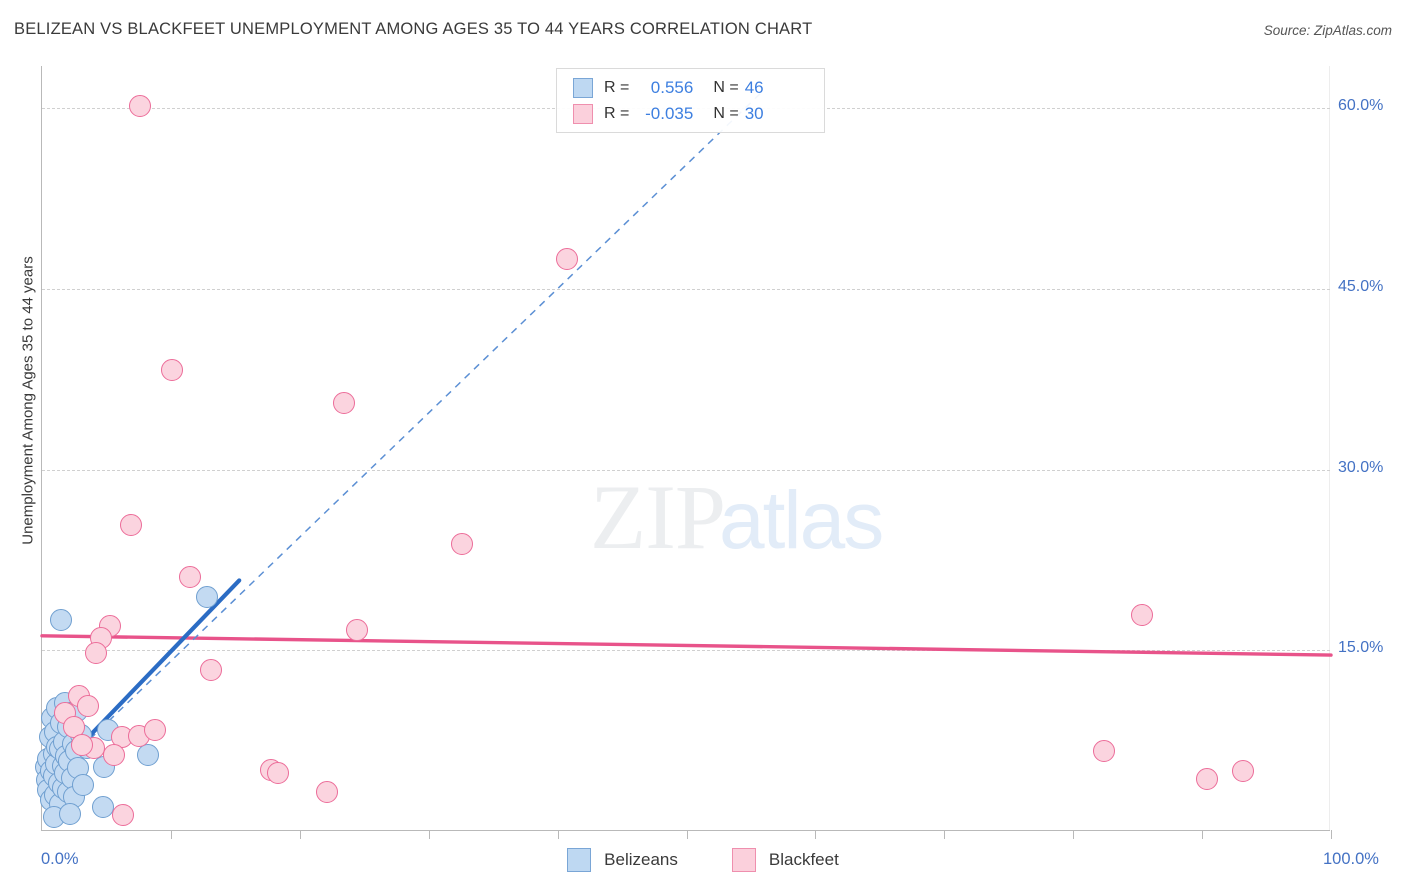 This screenshot has height=892, width=1406. Describe the element at coordinates (672, 87) in the screenshot. I see `stat-r-value: 0.556` at that location.